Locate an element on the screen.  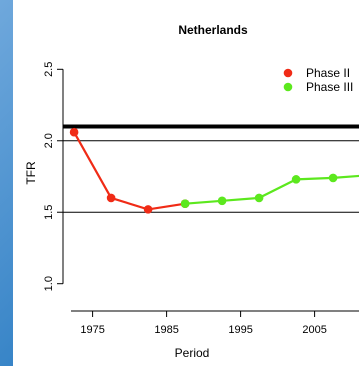
y-tick-label: 2.0 is located at coordinates (49, 140).